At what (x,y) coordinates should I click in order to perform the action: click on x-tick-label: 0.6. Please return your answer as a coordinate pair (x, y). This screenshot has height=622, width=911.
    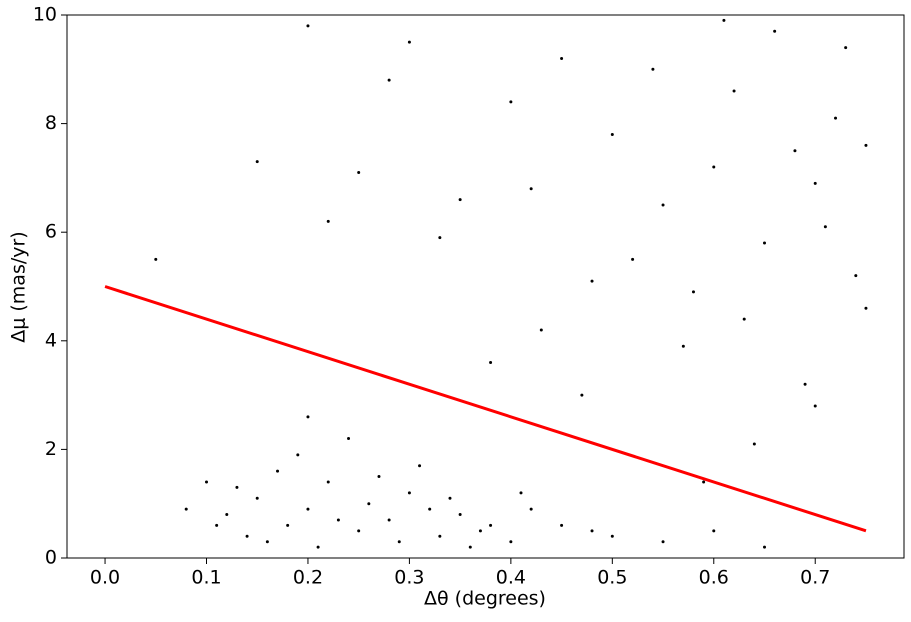
    Looking at the image, I should click on (714, 578).